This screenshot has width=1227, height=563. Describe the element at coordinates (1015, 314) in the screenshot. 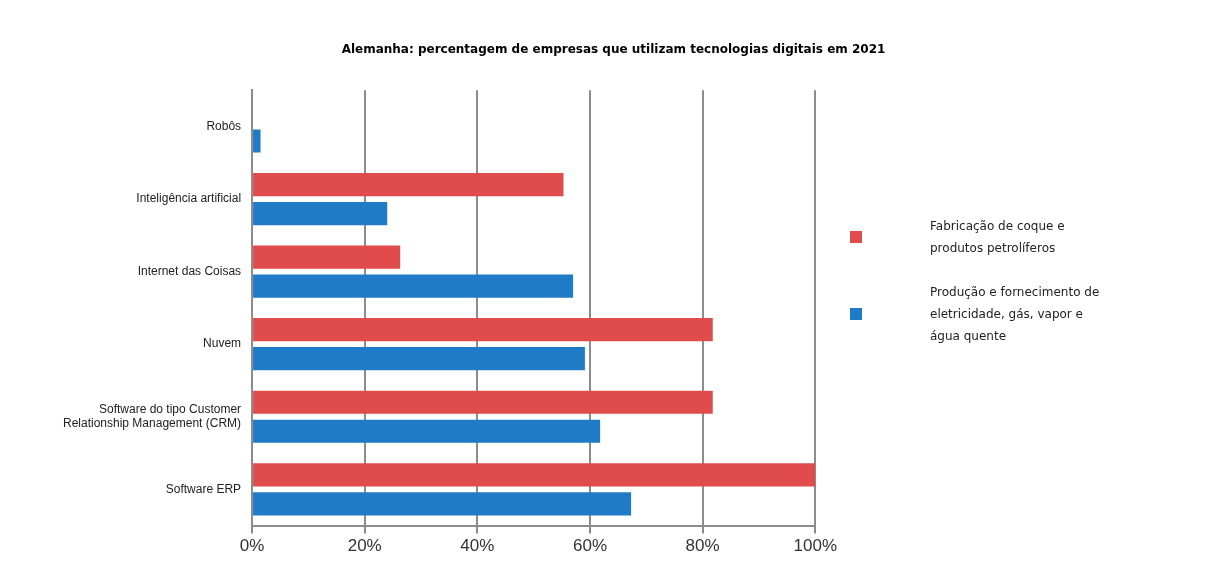

I see `text: Produção e fornecimento de eletricidade, gás, vapor e água quente` at that location.